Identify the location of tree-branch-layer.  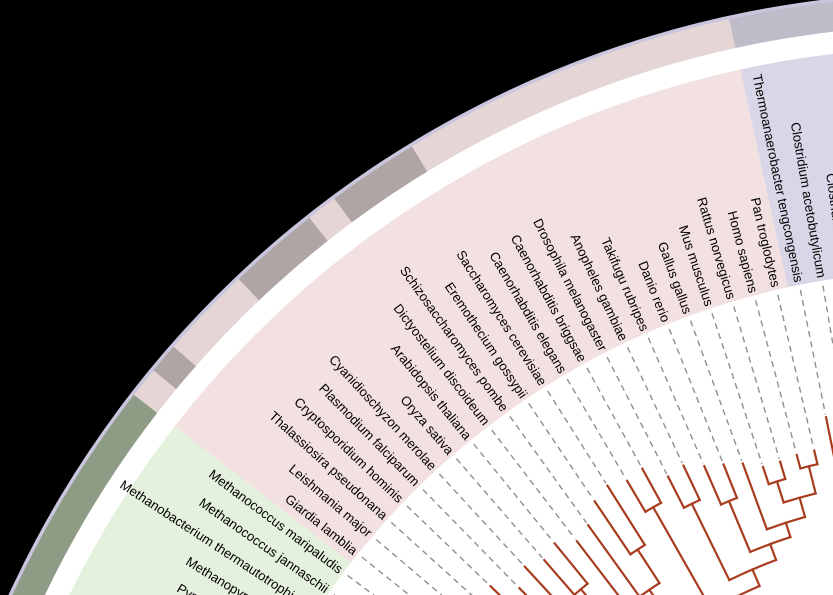
(660, 505).